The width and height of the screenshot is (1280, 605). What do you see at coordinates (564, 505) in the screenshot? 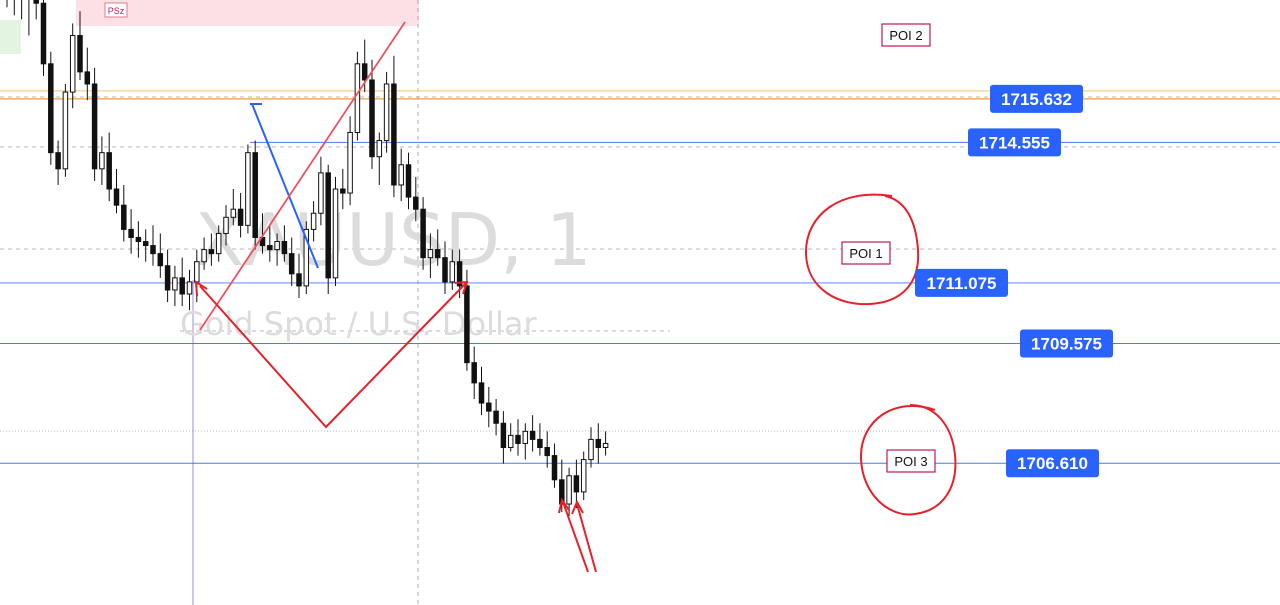
I see `low-arrow-2-head` at bounding box center [564, 505].